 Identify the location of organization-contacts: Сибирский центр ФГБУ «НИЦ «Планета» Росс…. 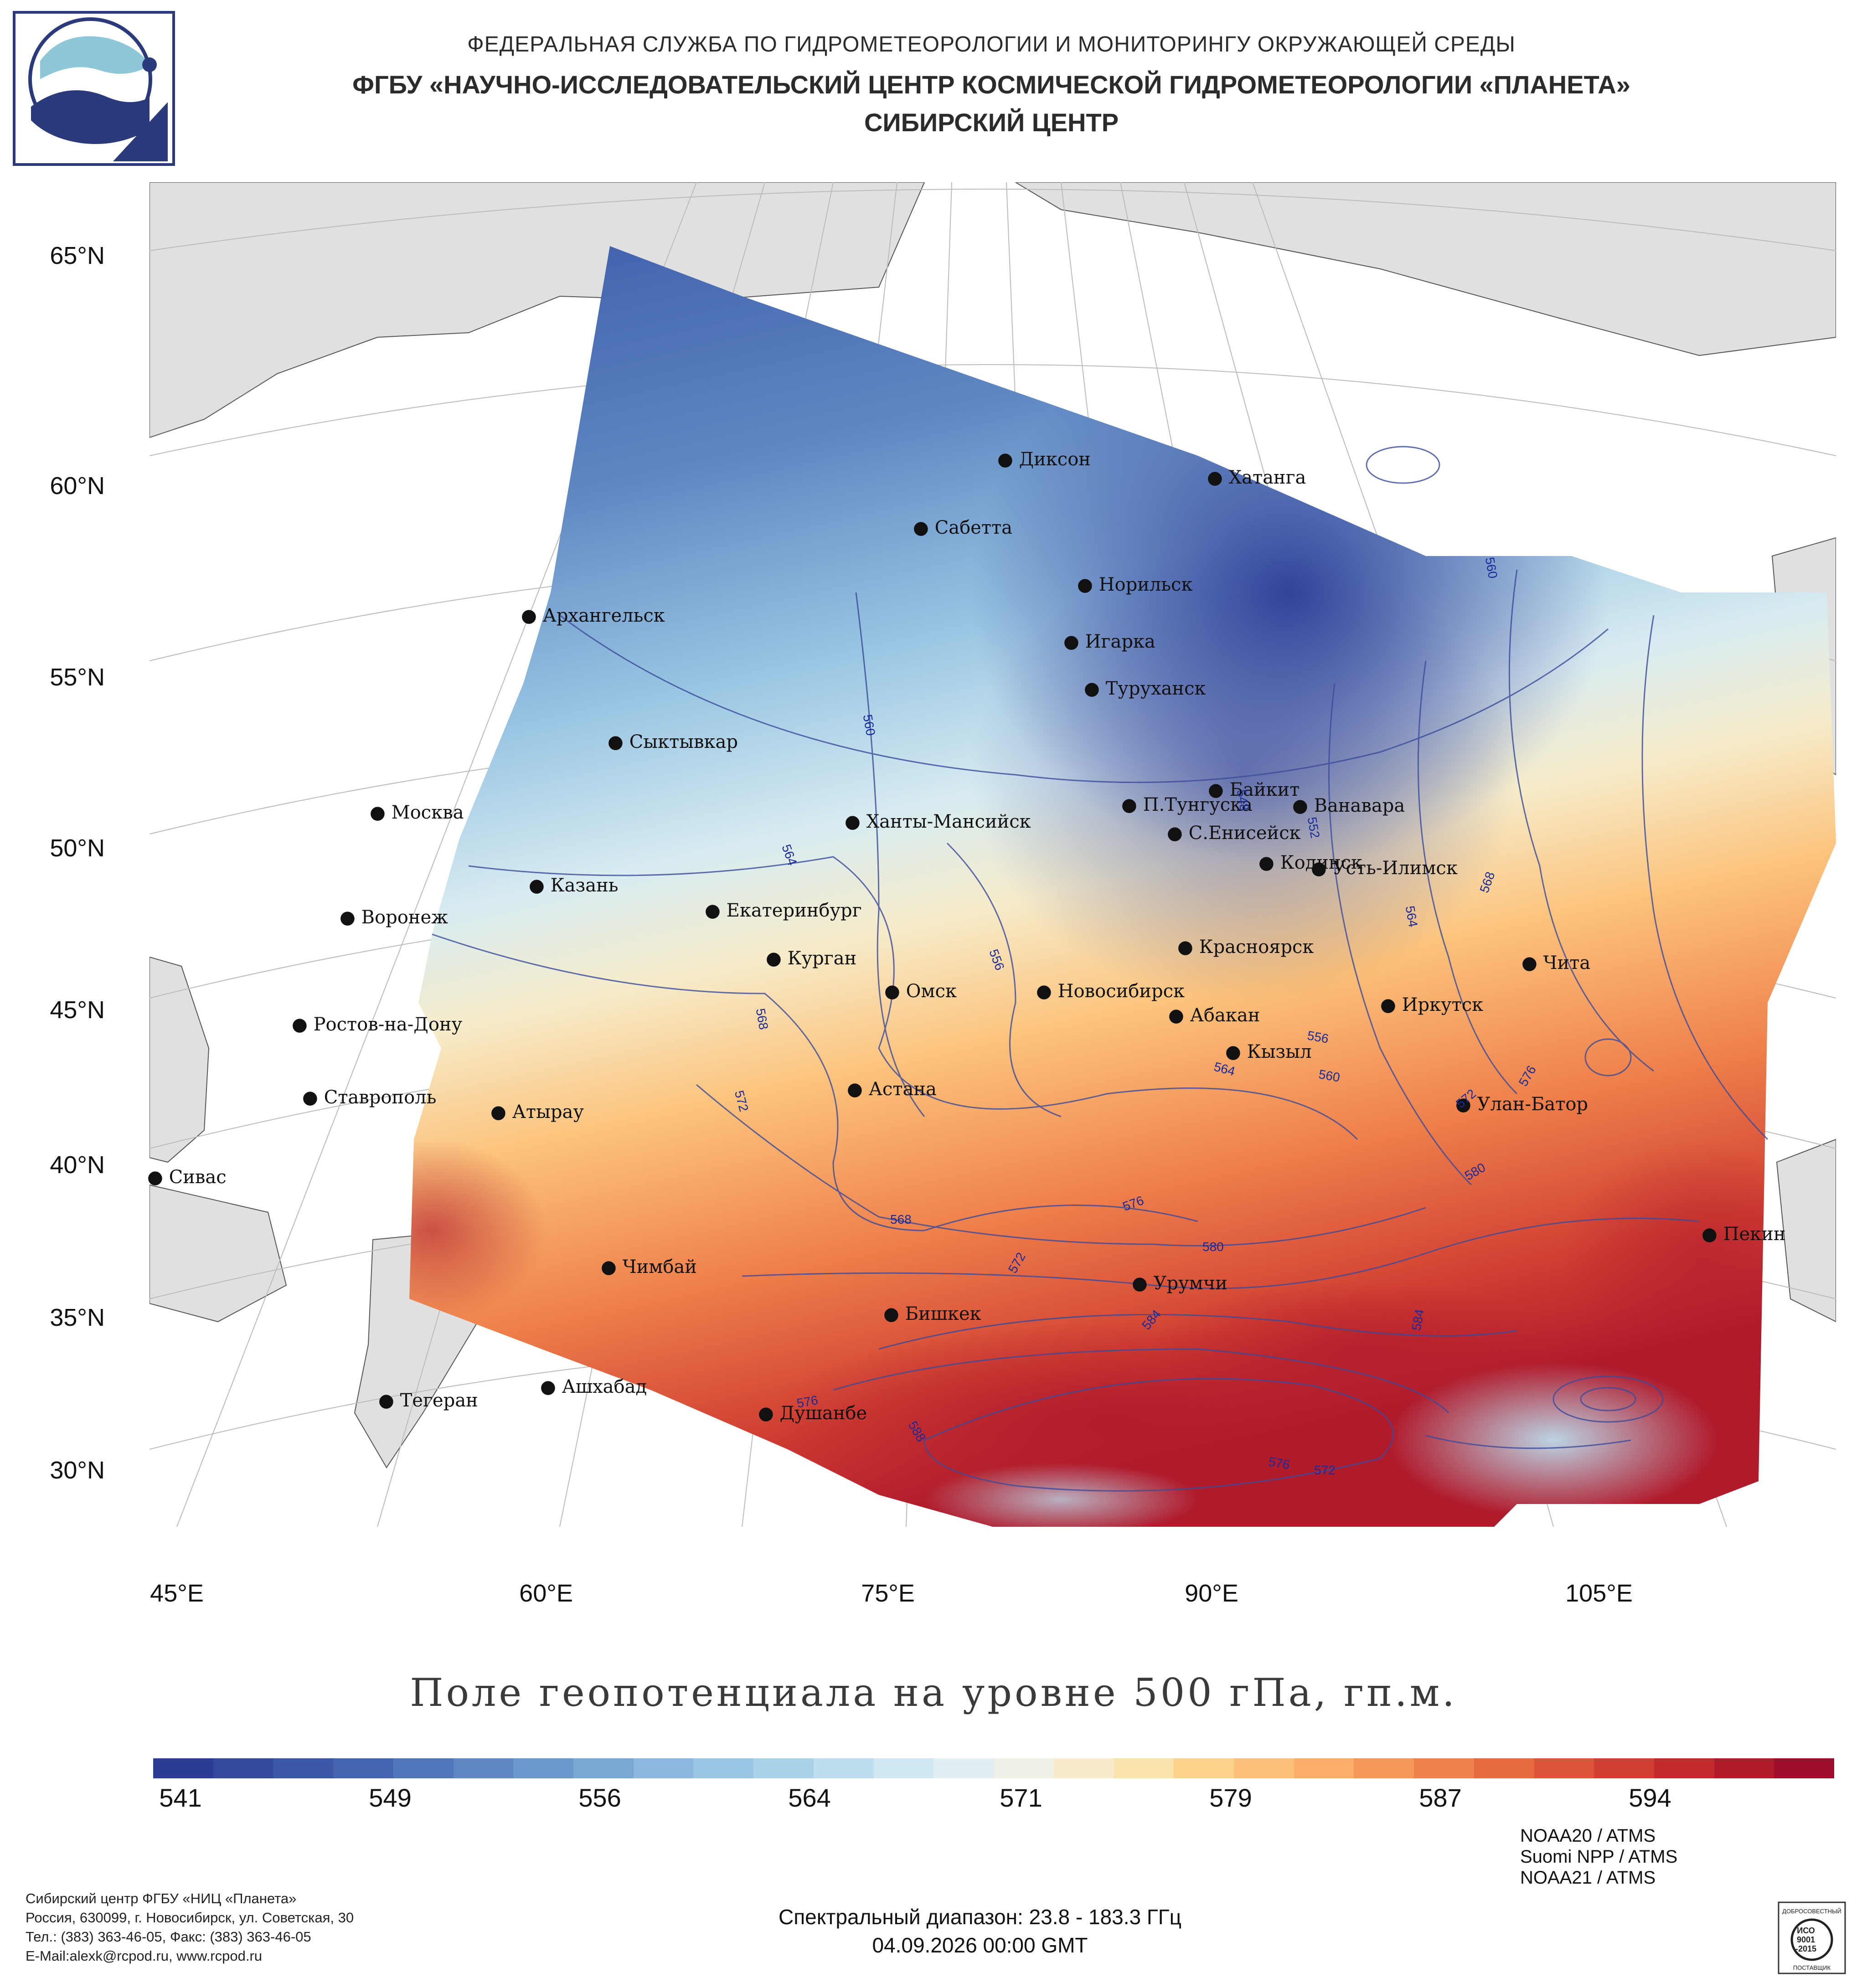
(190, 1928).